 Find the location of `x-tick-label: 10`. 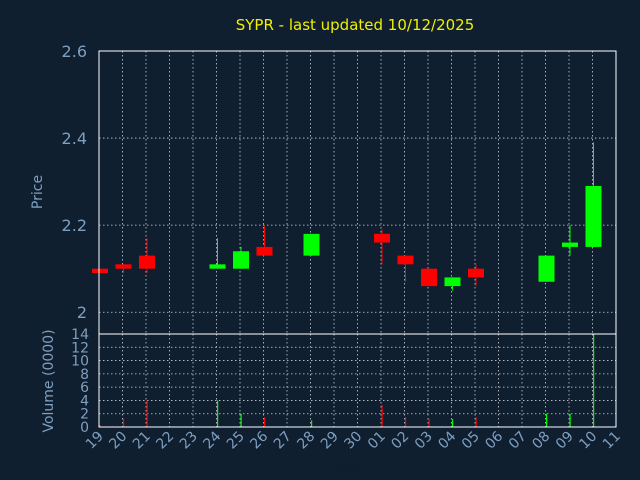

x-tick-label: 10 is located at coordinates (588, 441).